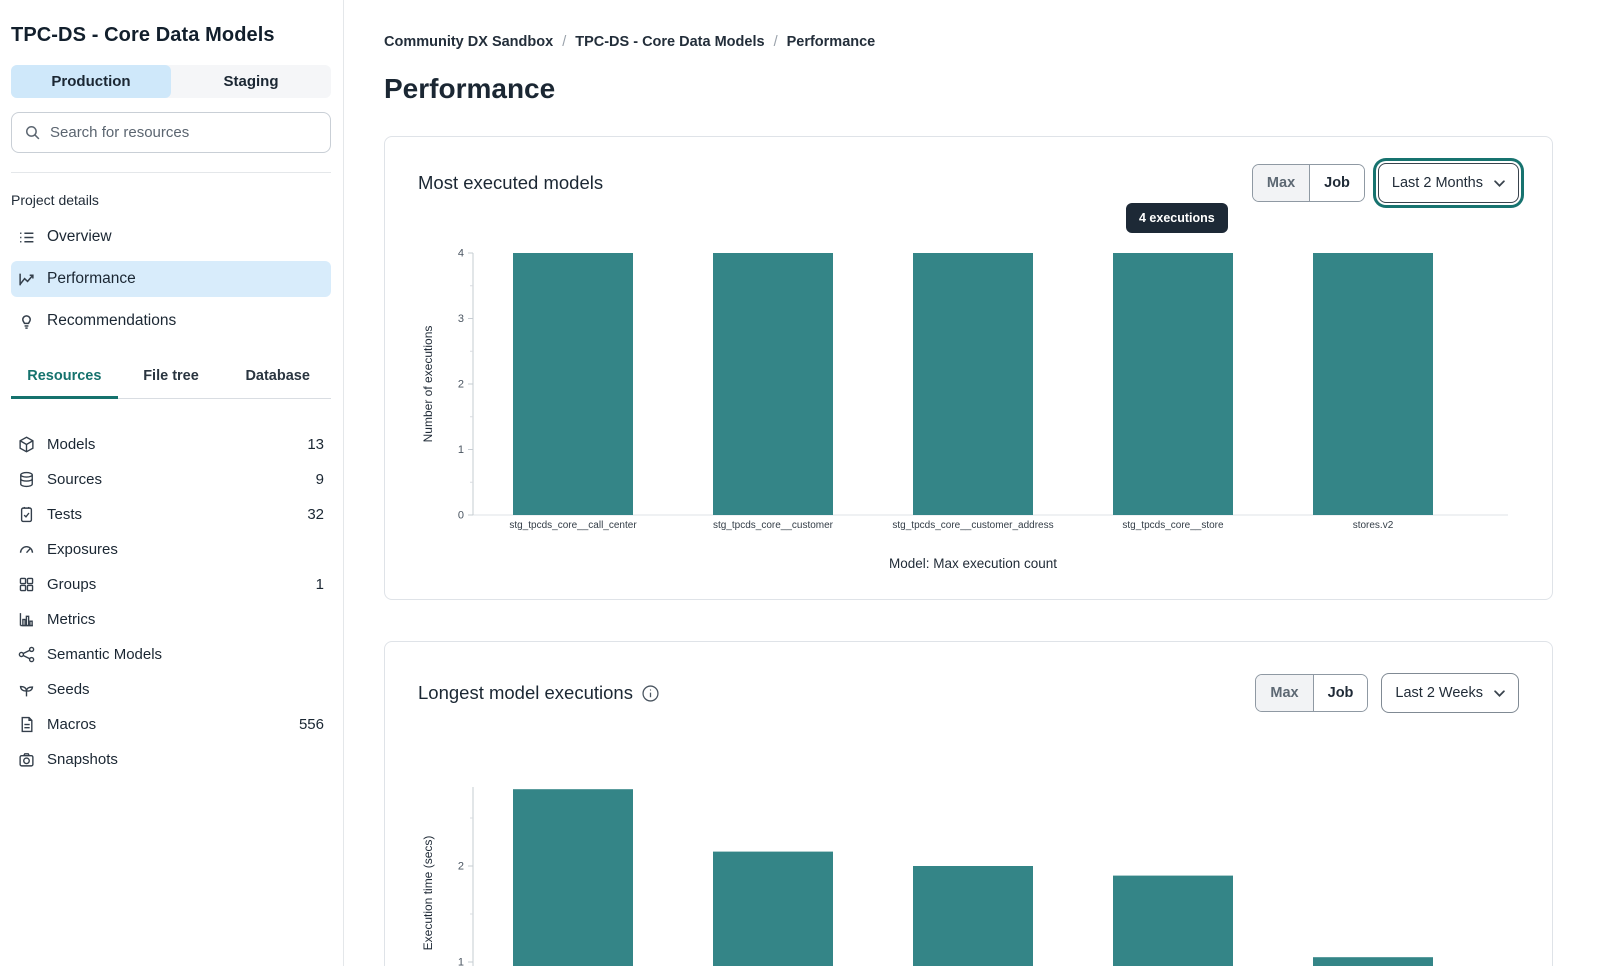  I want to click on chart-controls: Max Job Last 2 Weeks, so click(1387, 693).